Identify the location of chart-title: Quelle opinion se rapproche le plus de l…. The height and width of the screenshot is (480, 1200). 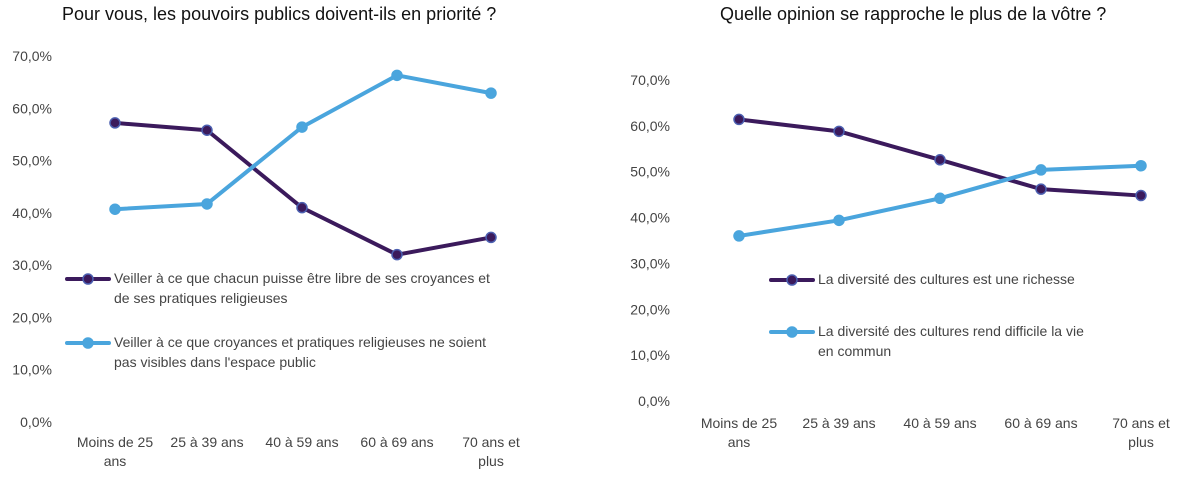
(913, 14).